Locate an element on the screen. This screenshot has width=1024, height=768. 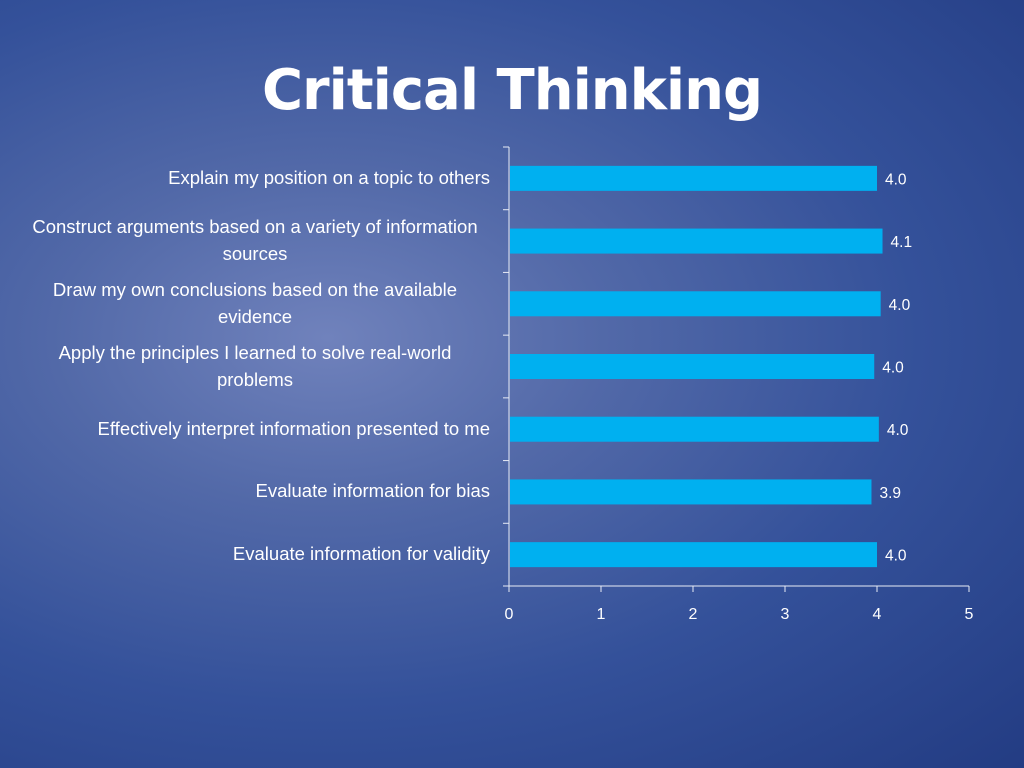
slide-title: Critical Thinking is located at coordinates (512, 90).